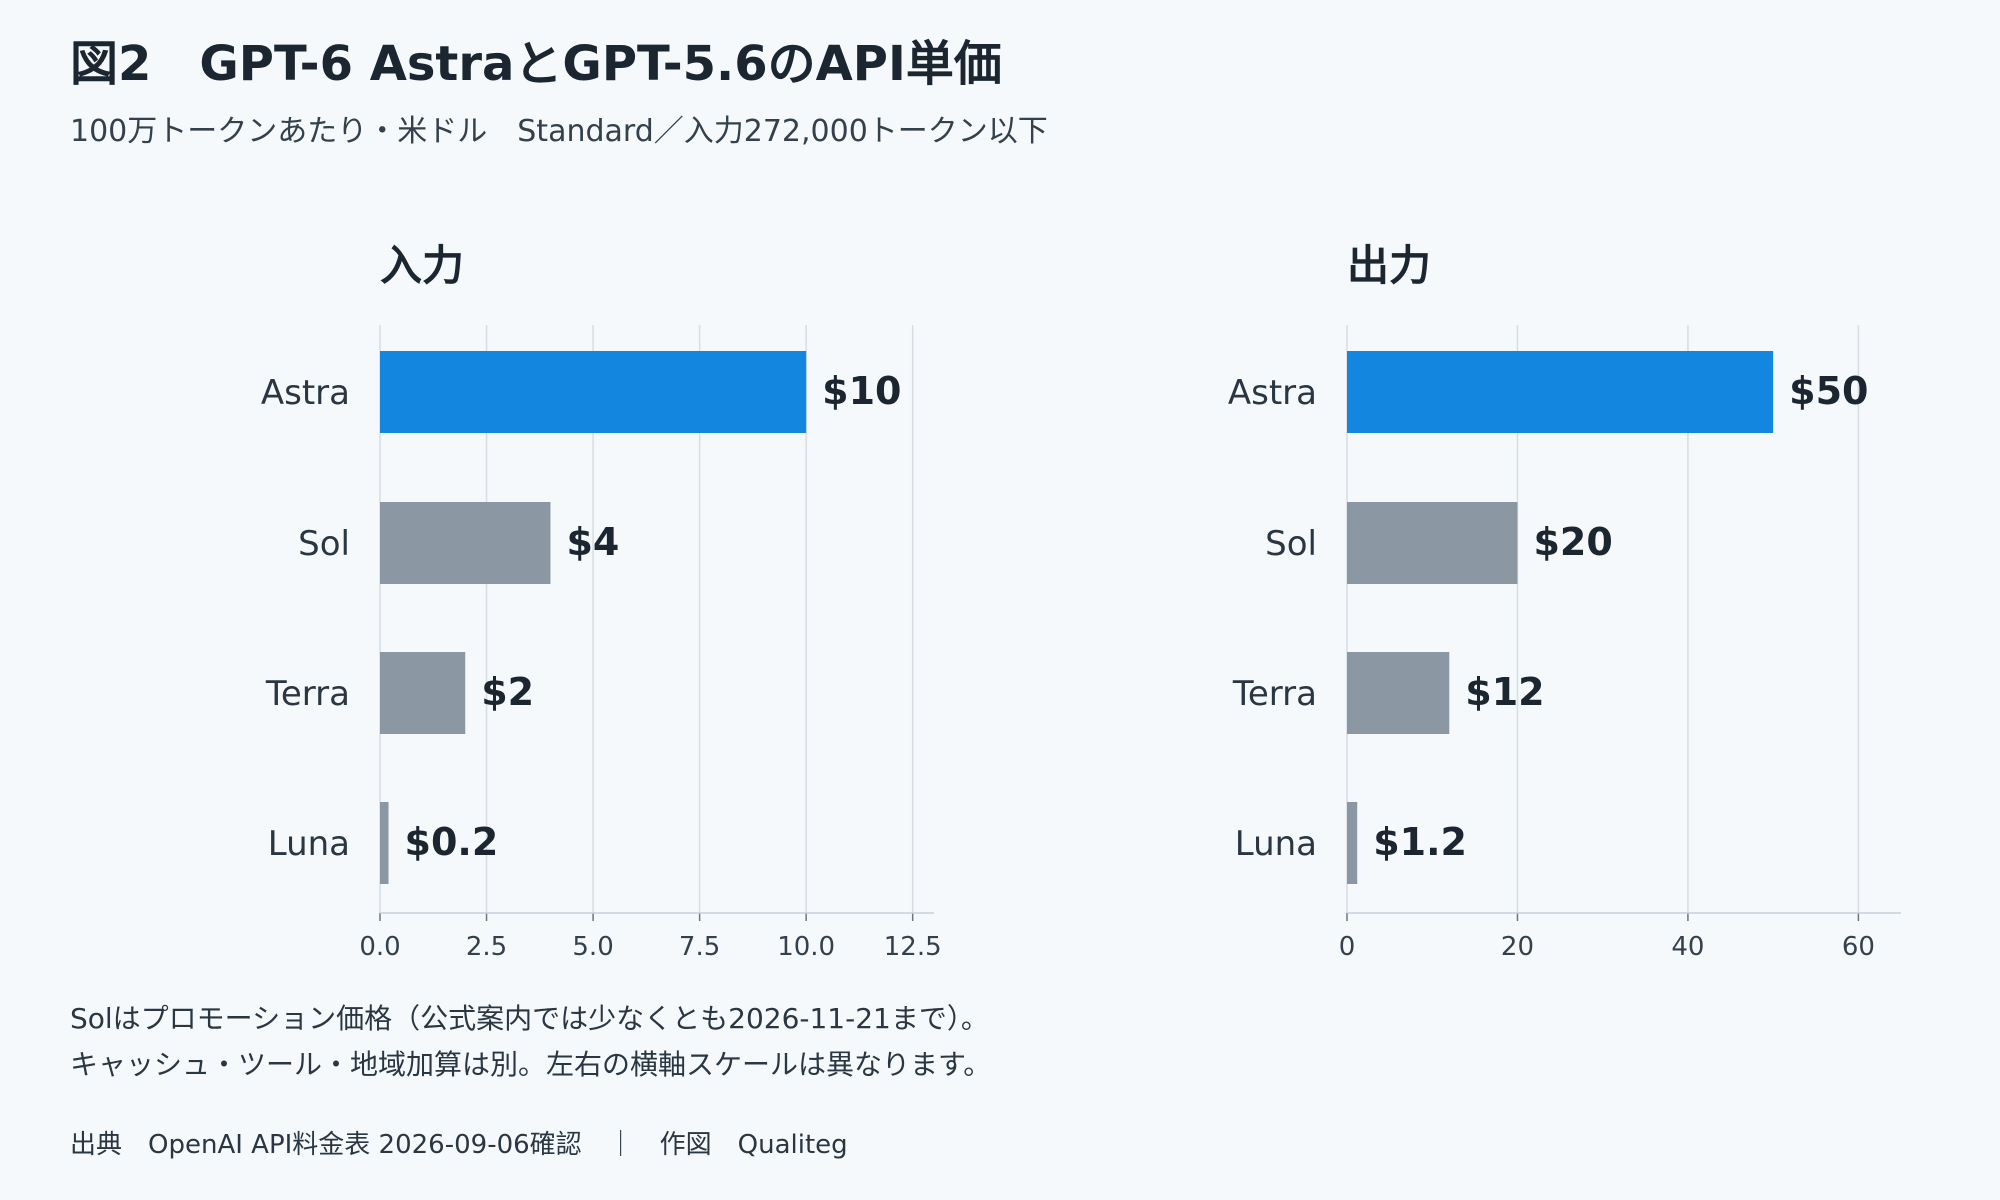 Image resolution: width=2000 pixels, height=1200 pixels. I want to click on output-bar-astra, so click(1560, 392).